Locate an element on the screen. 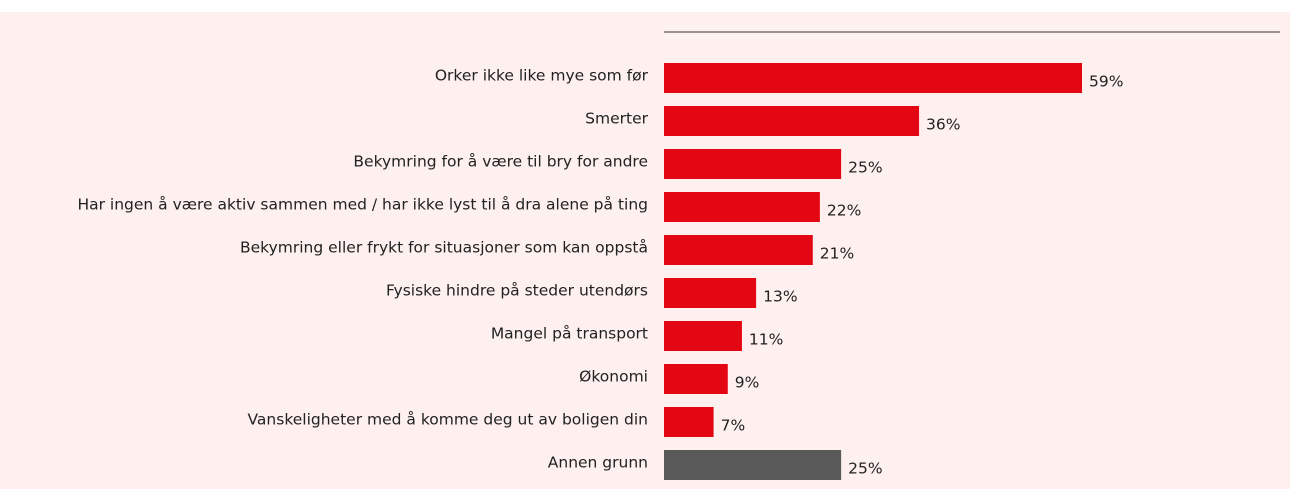 Image resolution: width=1290 pixels, height=489 pixels. category-label: Mangel på transport is located at coordinates (569, 334).